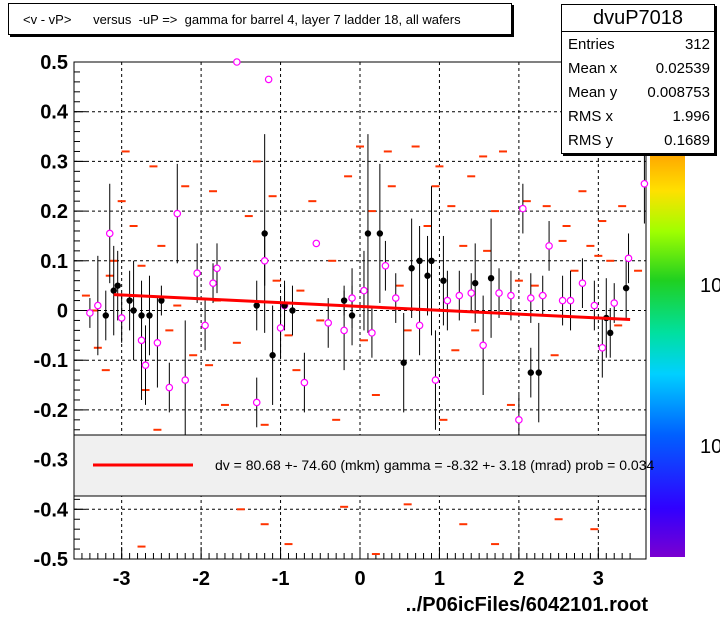 This screenshot has height=620, width=720. Describe the element at coordinates (51, 560) in the screenshot. I see `y-tick-label: -0.5` at that location.